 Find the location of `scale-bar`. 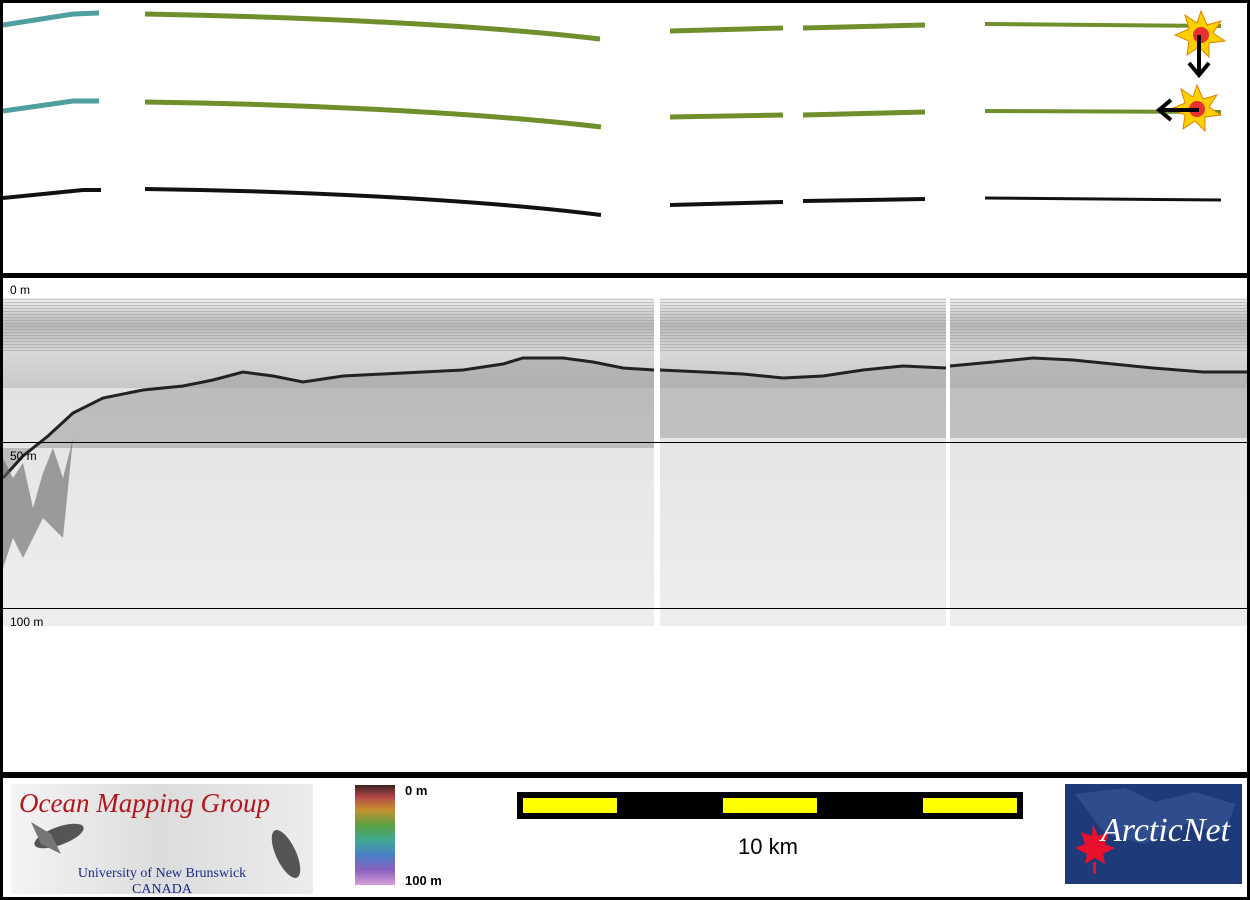

scale-bar is located at coordinates (770, 805).